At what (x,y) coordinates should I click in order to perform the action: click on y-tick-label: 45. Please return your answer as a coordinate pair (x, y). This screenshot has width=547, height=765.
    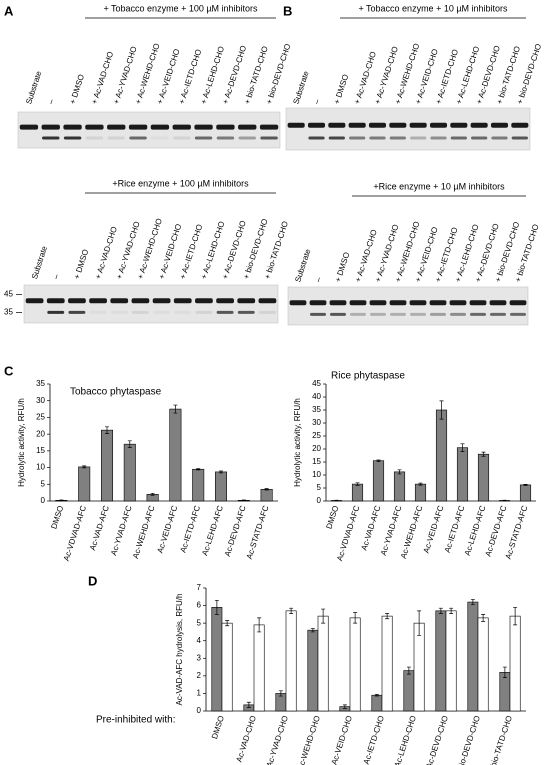
    Looking at the image, I should click on (316, 383).